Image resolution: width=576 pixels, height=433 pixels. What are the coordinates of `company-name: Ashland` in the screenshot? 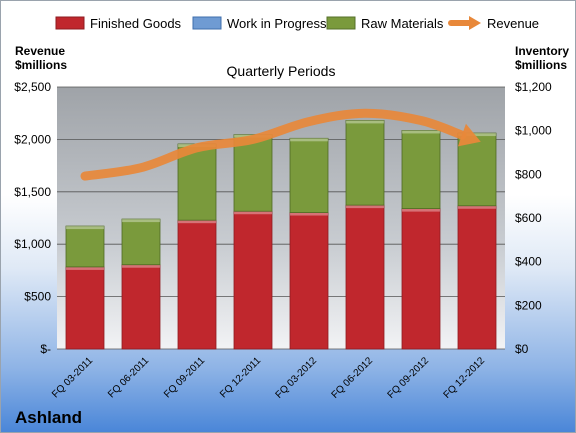 It's located at (48, 417).